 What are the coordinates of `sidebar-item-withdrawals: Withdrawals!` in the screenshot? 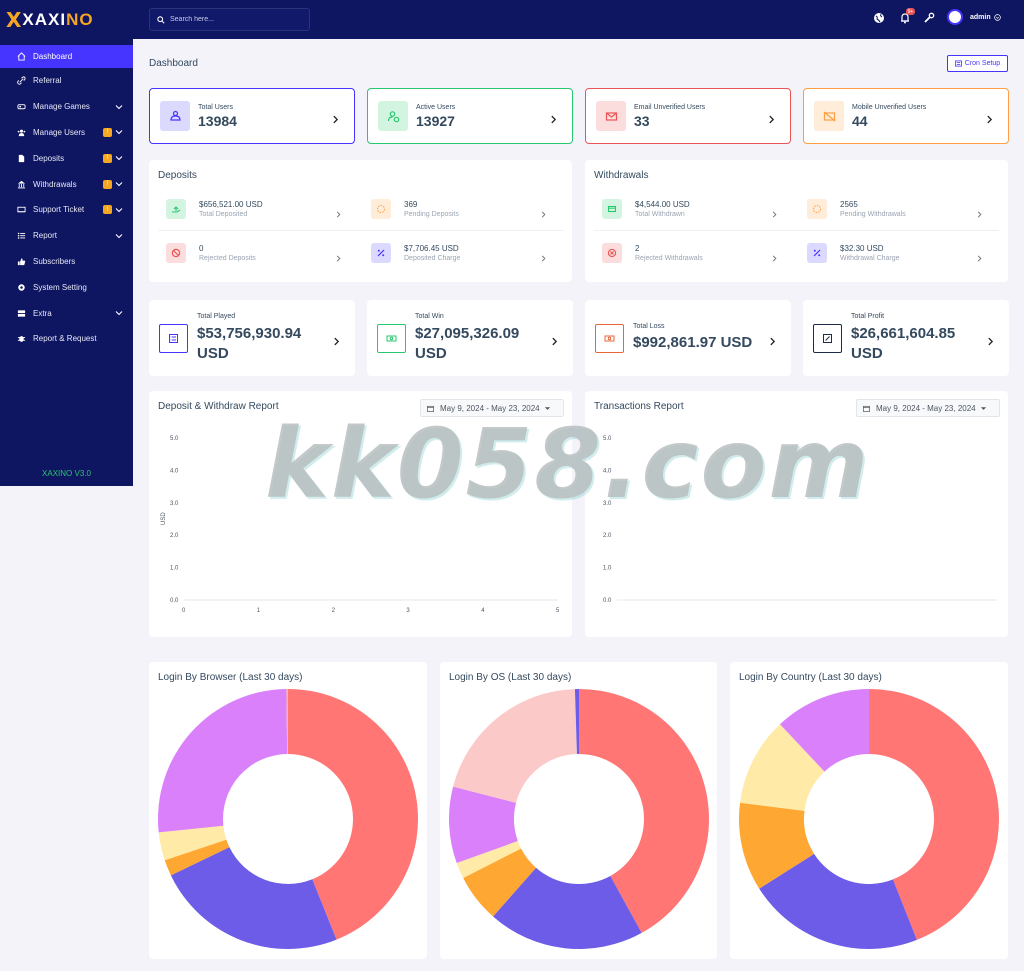 It's located at (66, 184).